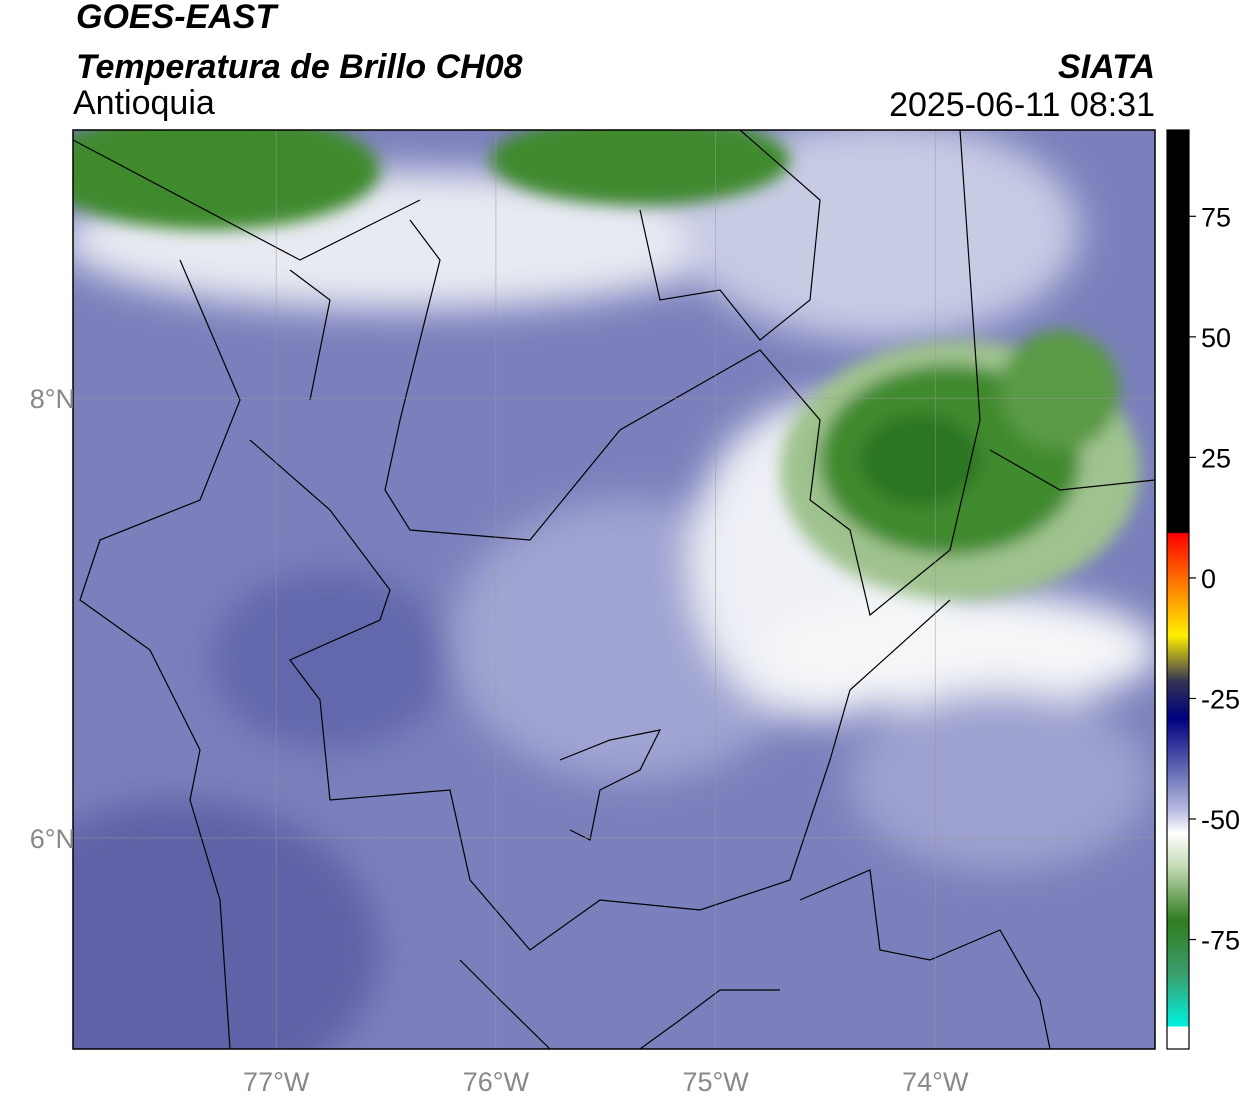 This screenshot has width=1252, height=1099. I want to click on x-tick-label: 76°W, so click(496, 1082).